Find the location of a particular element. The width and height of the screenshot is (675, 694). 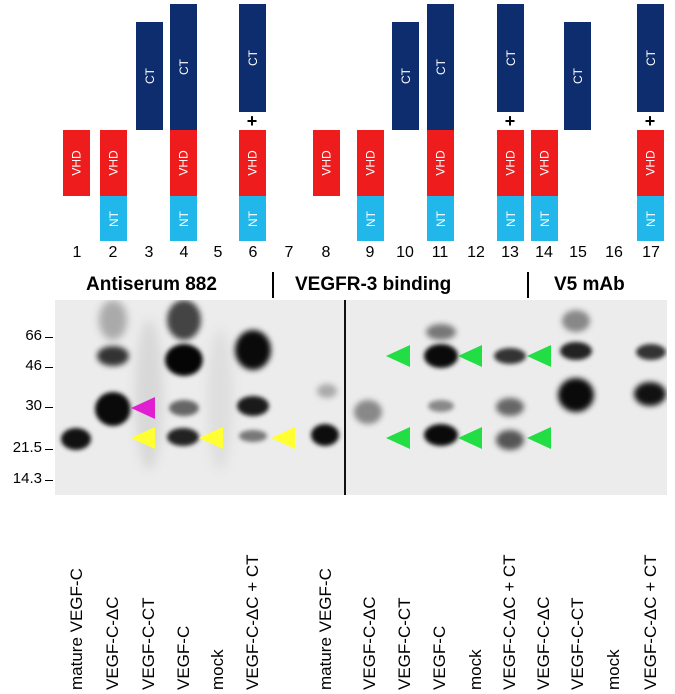

ct-block-lane11: CT is located at coordinates (440, 67).